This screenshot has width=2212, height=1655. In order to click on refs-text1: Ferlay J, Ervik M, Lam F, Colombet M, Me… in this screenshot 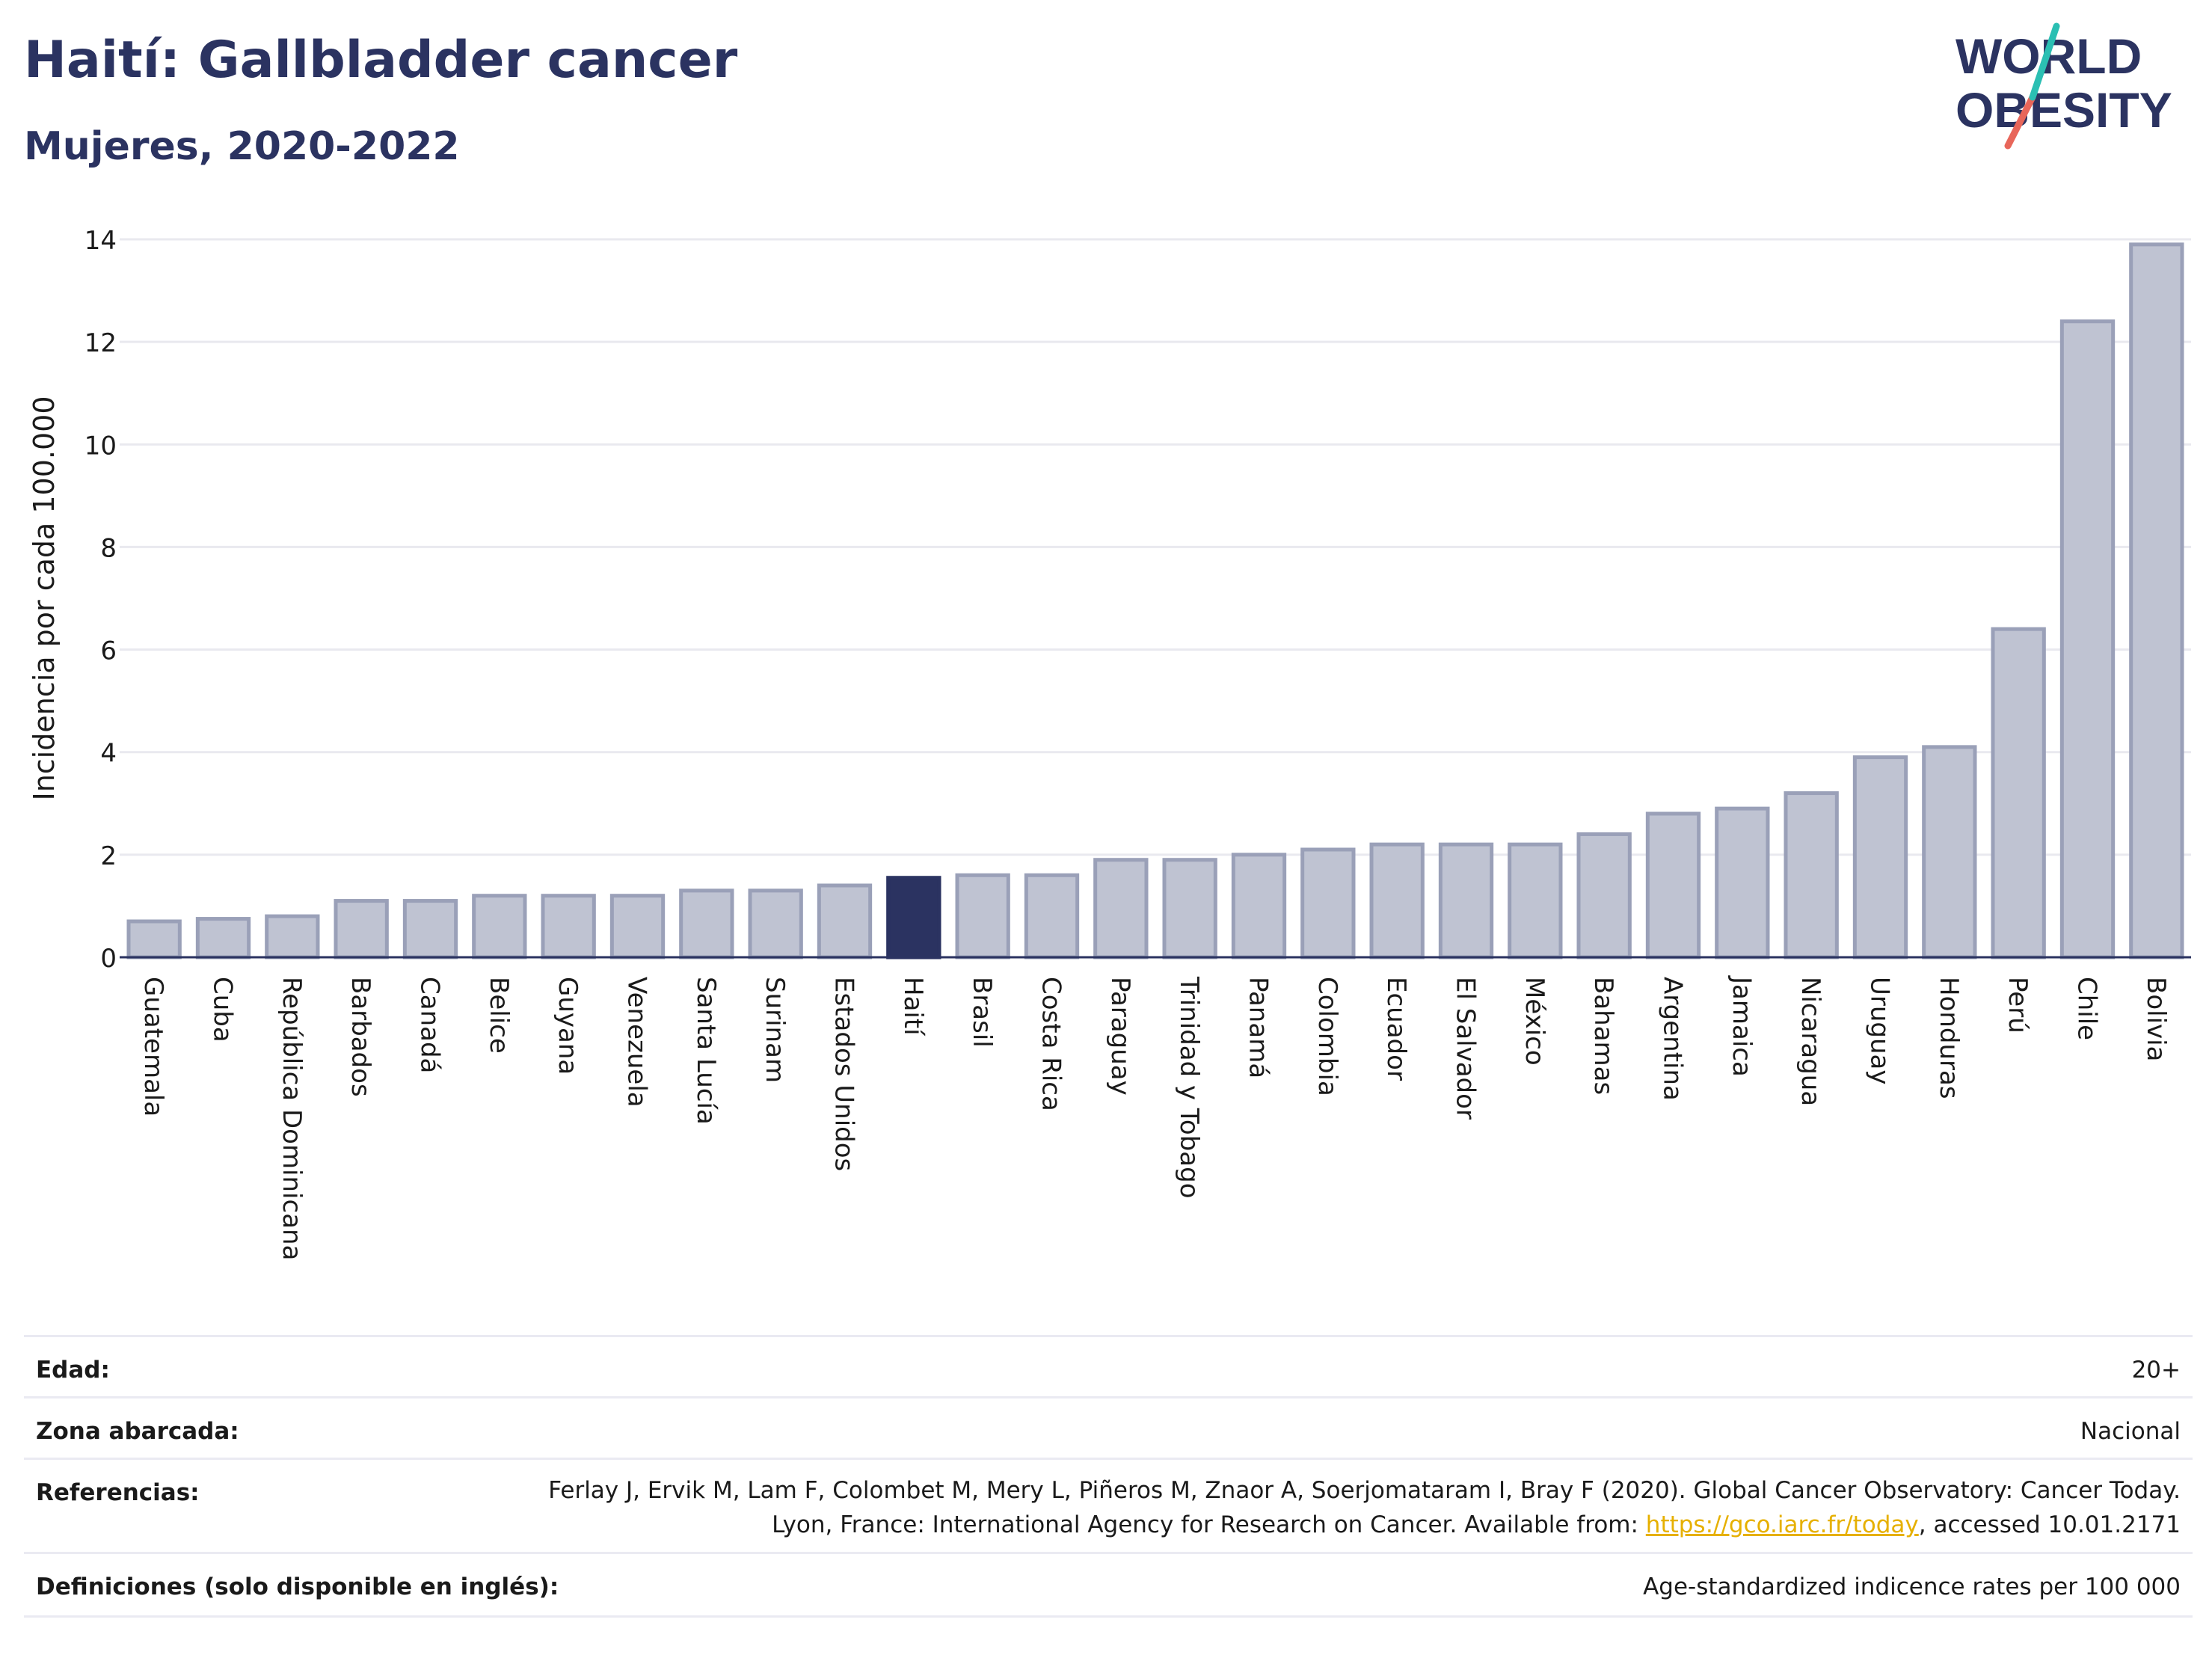, I will do `click(1364, 1507)`.